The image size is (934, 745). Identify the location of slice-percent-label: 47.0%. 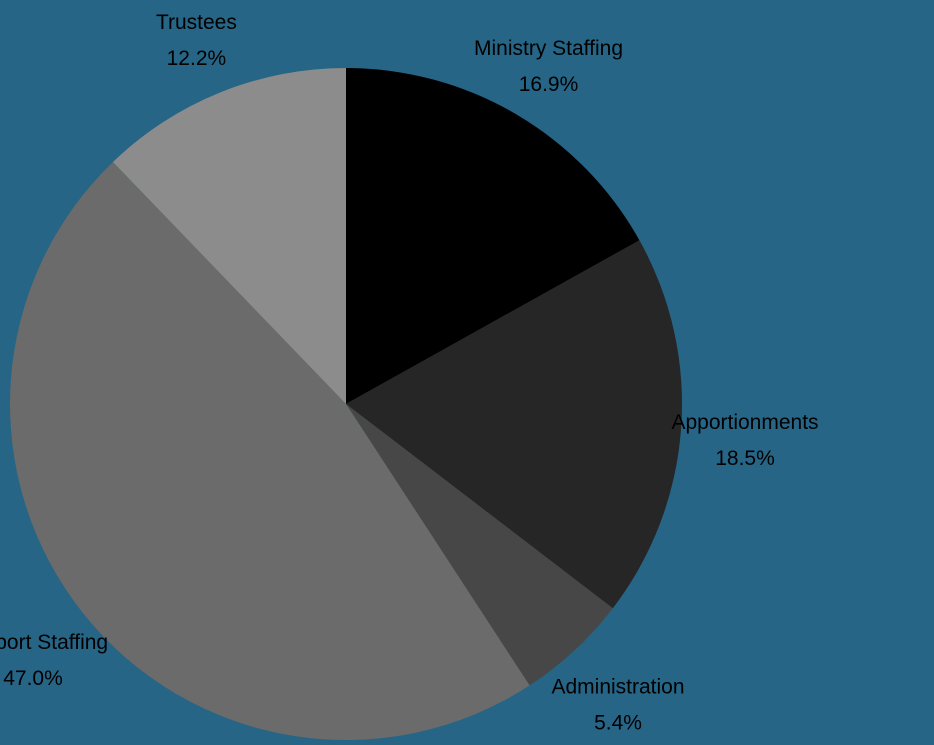
(33, 678).